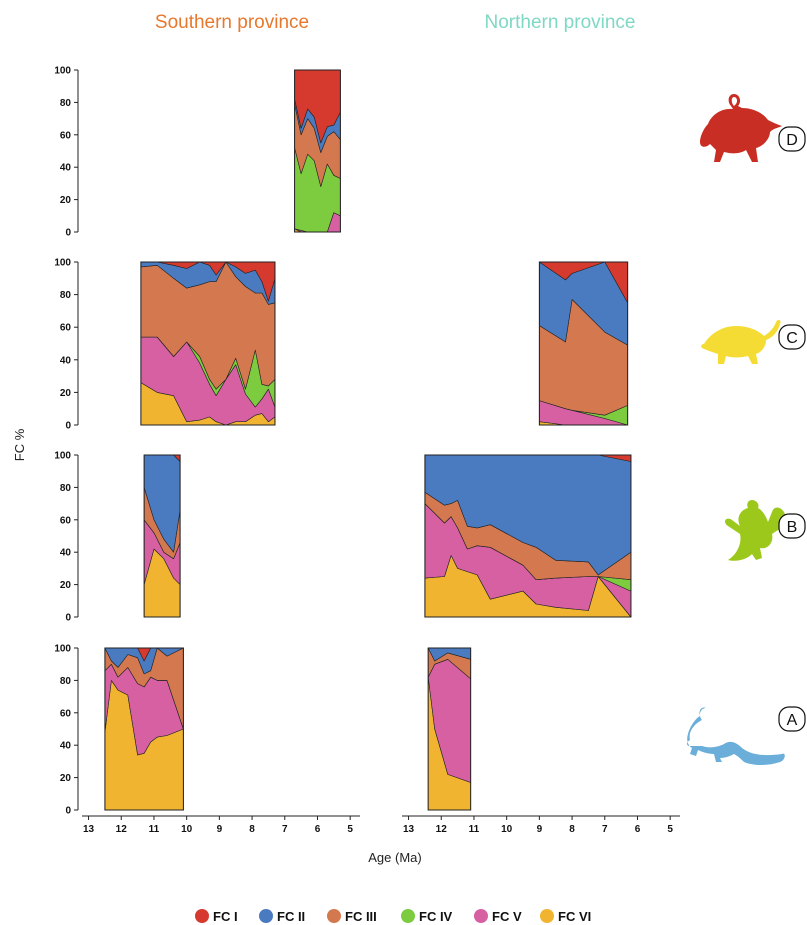 This screenshot has height=925, width=807. What do you see at coordinates (225, 916) in the screenshot?
I see `legend-label-fc-i: FC I` at bounding box center [225, 916].